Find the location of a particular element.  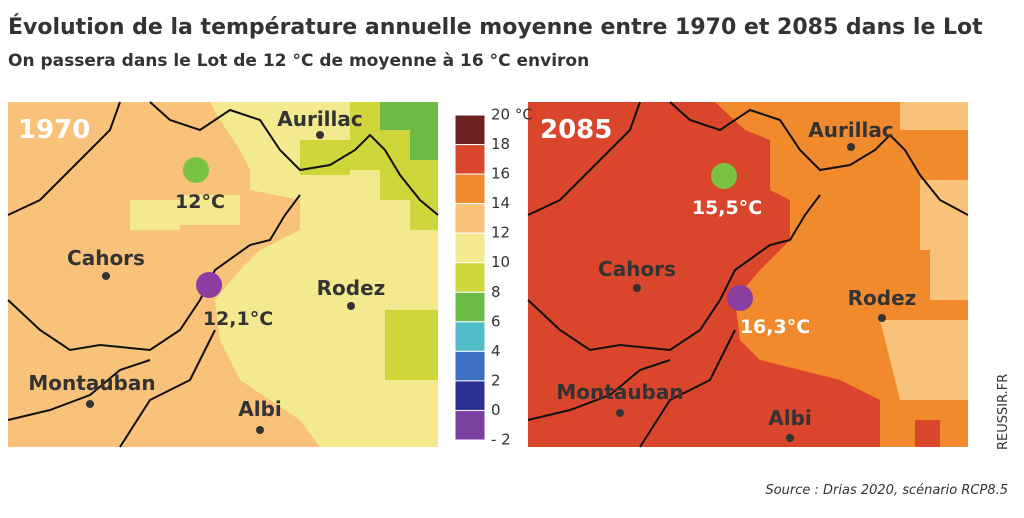

legend-label: 8 is located at coordinates (496, 292).